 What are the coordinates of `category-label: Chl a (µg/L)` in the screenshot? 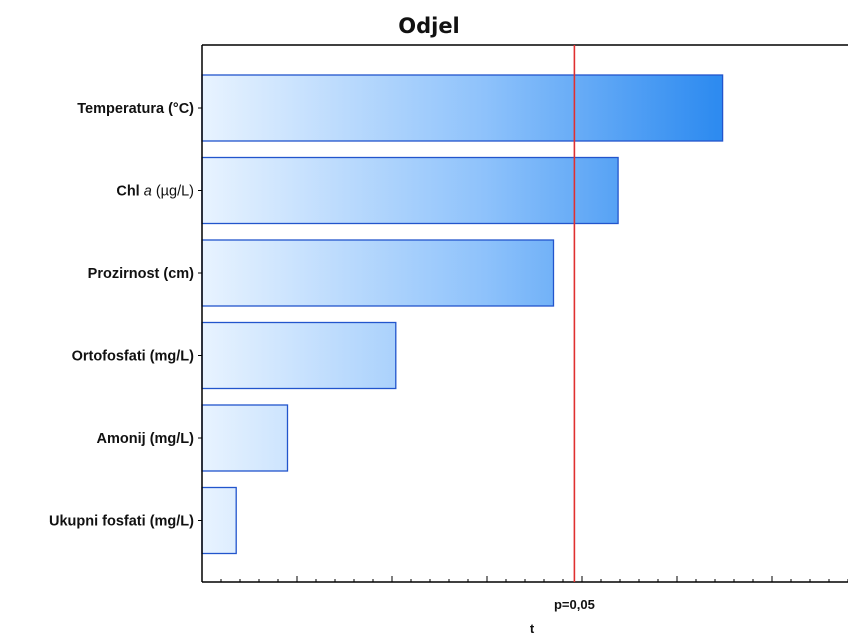 It's located at (155, 192).